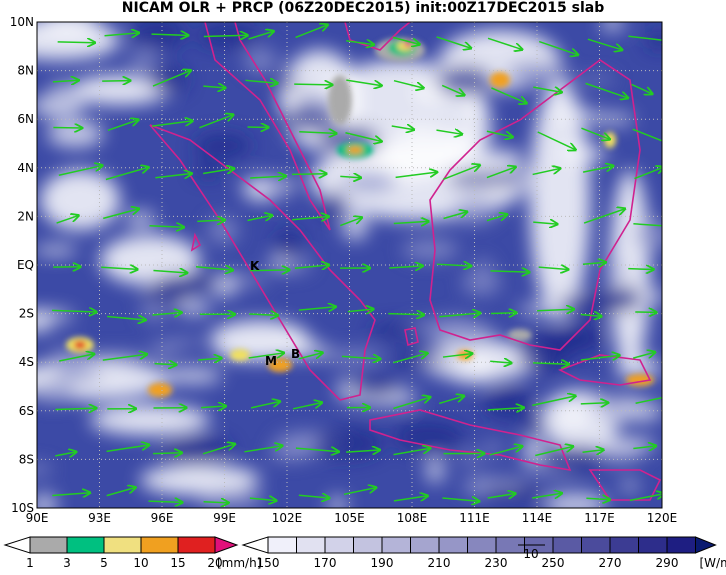 This screenshot has height=575, width=726. What do you see at coordinates (177, 563) in the screenshot?
I see `colorbar-label: 15` at bounding box center [177, 563].